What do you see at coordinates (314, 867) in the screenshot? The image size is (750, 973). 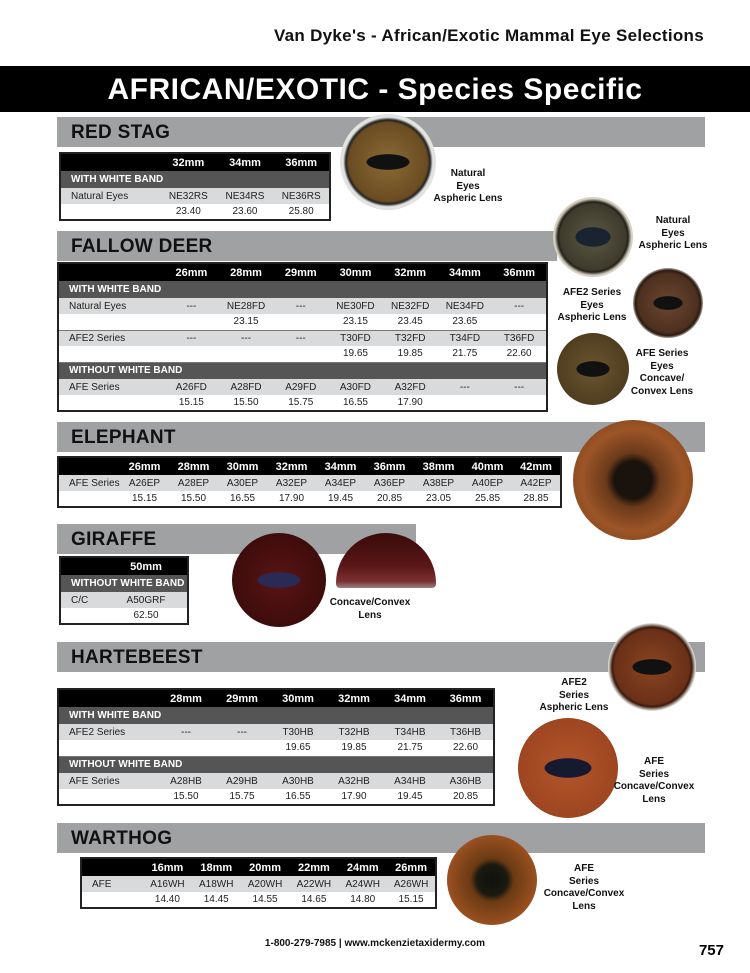 I see `size-header: 22mm` at bounding box center [314, 867].